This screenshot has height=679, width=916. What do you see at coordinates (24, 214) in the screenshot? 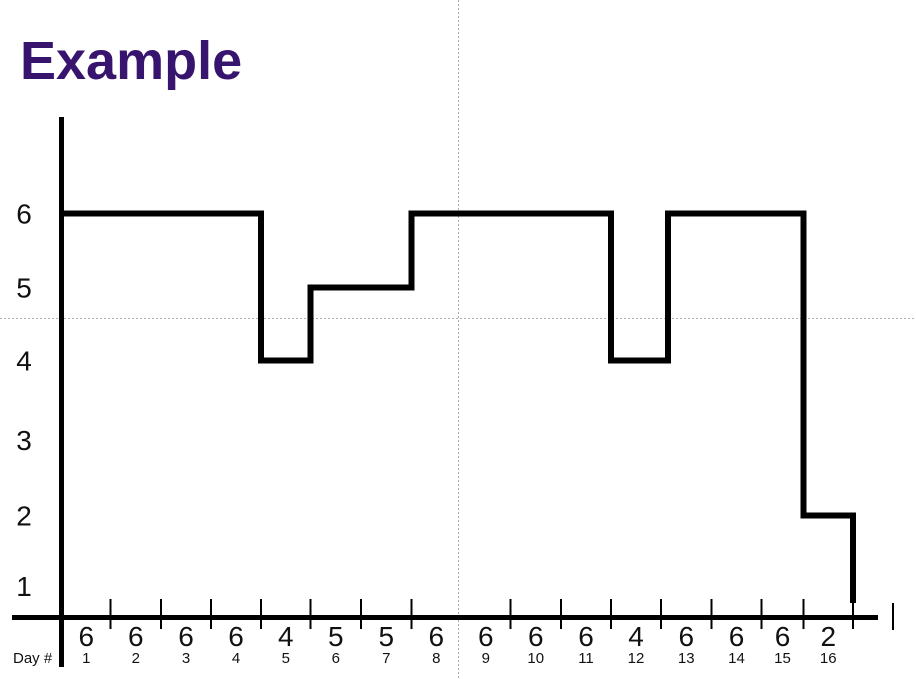
I see `y-axis-label: 6` at bounding box center [24, 214].